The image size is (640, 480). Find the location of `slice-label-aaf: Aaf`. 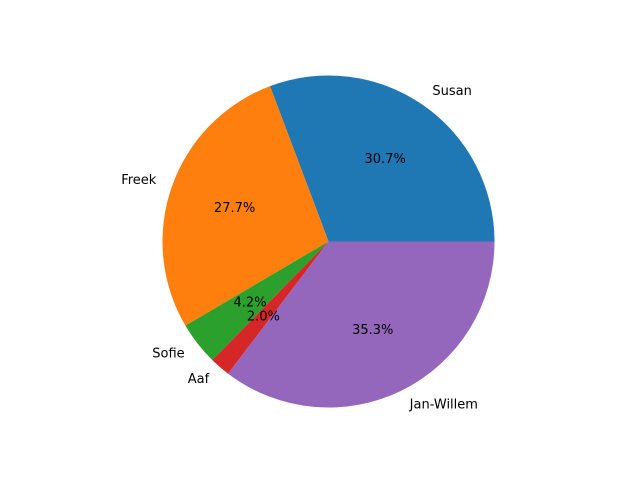

slice-label-aaf: Aaf is located at coordinates (199, 379).